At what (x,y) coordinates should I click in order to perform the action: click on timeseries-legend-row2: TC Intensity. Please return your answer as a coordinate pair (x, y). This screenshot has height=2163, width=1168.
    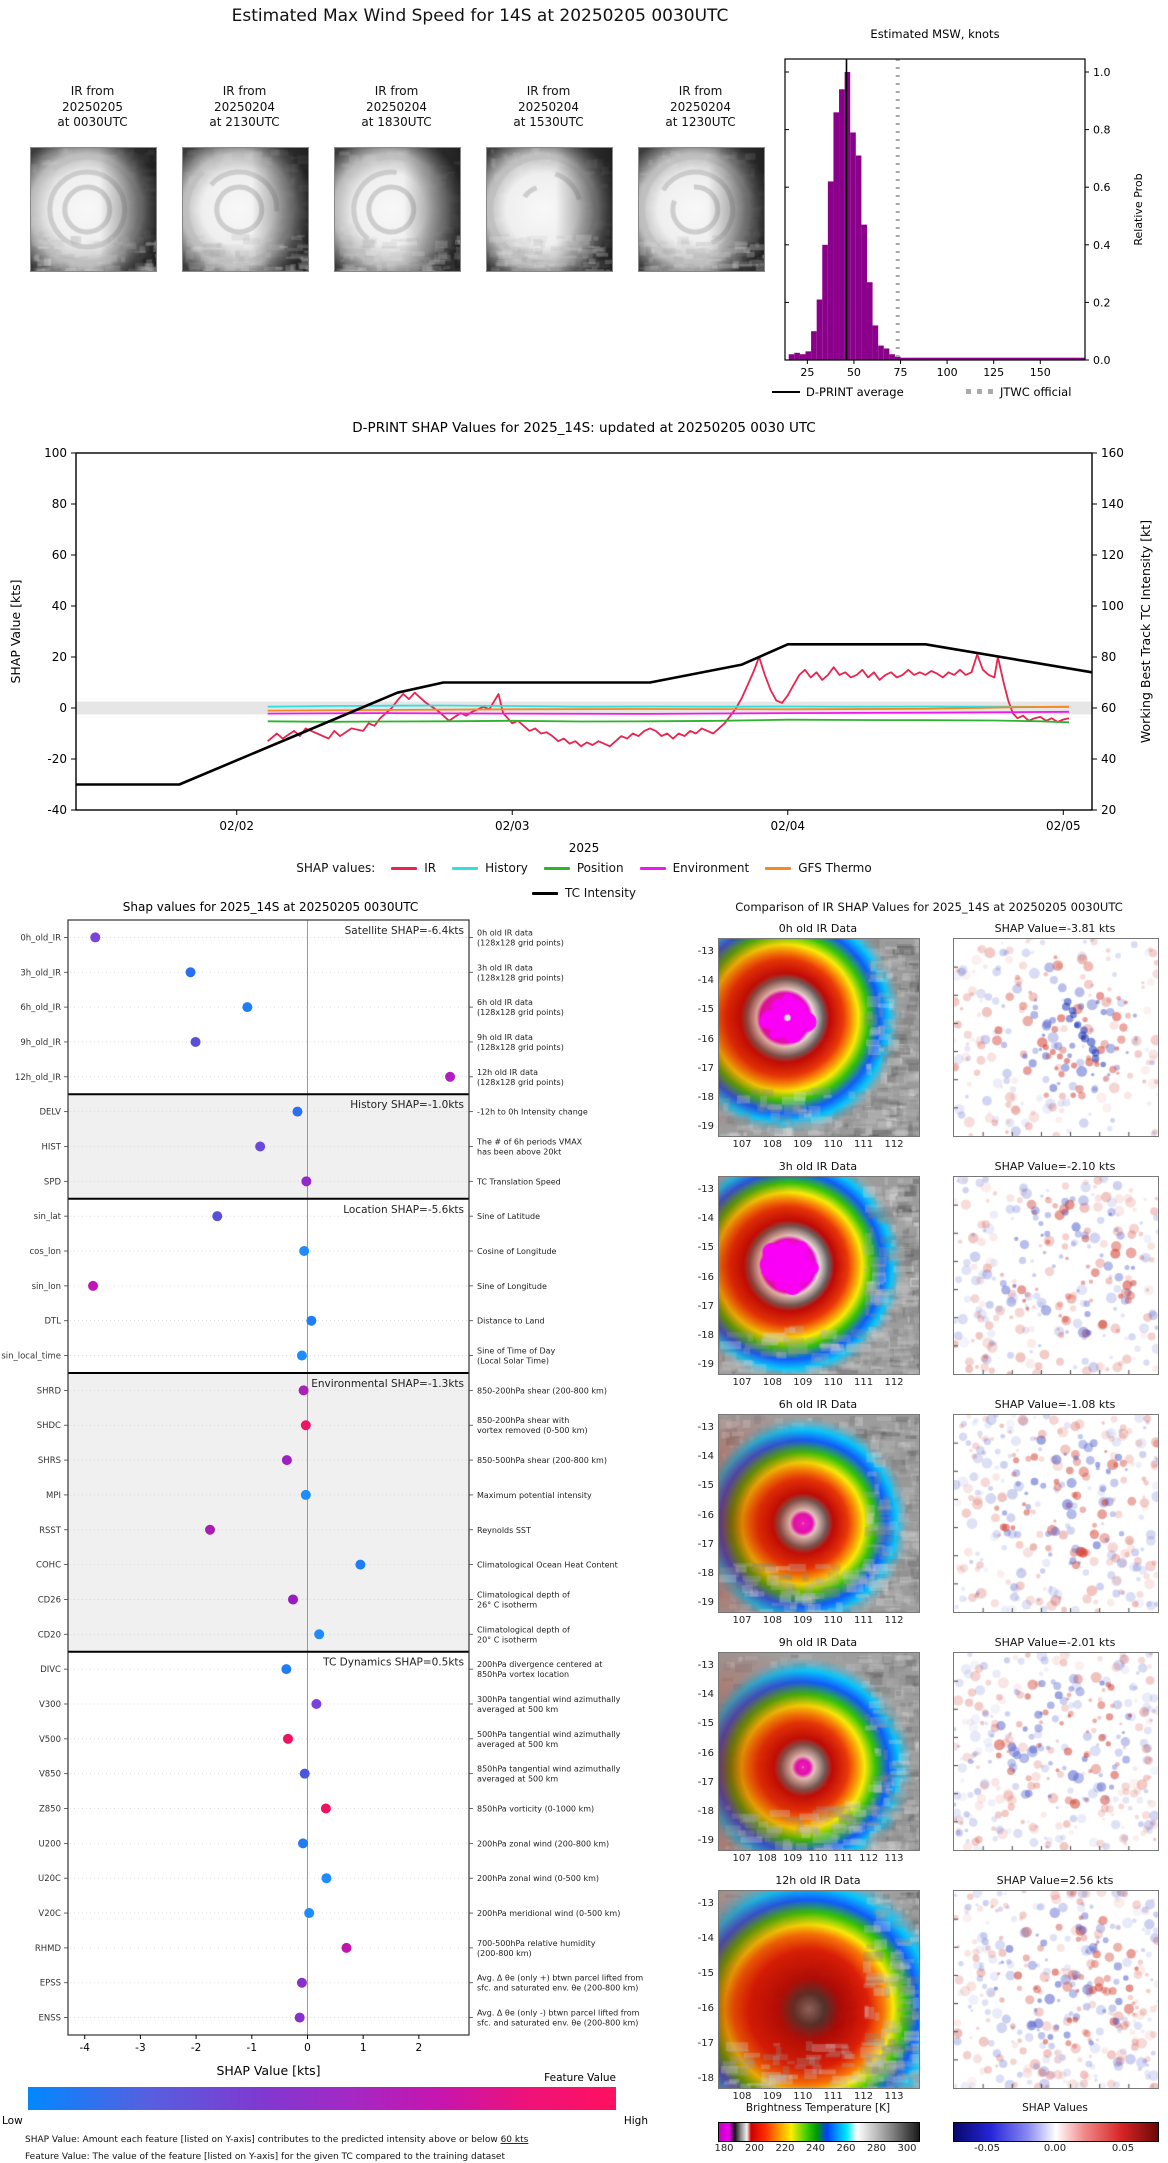
    Looking at the image, I should click on (584, 893).